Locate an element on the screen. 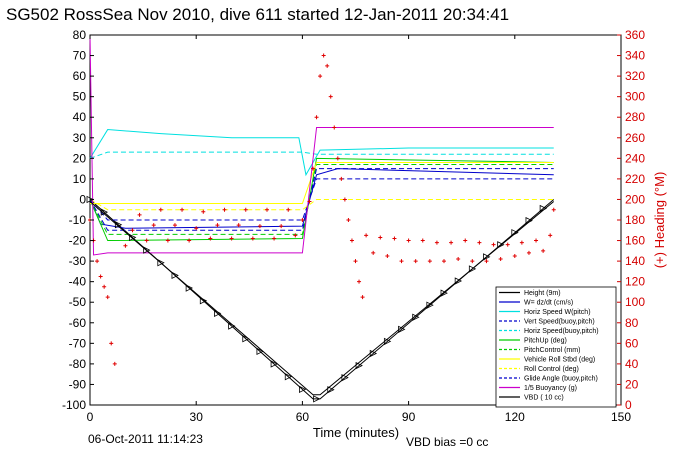  right-tick-label: 260 is located at coordinates (635, 138).